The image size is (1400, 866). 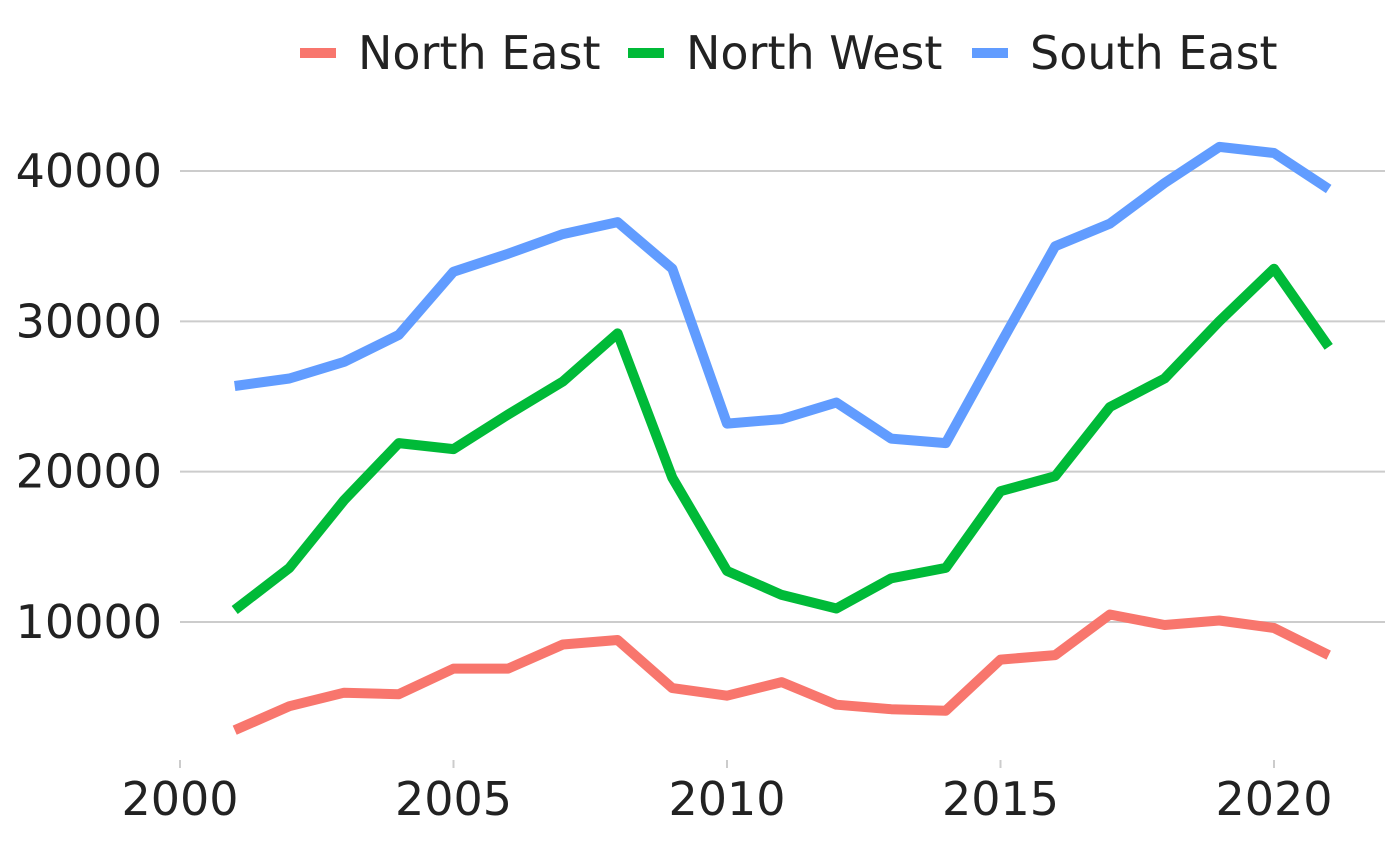 I want to click on x-tick-label: 2020, so click(x=1273, y=799).